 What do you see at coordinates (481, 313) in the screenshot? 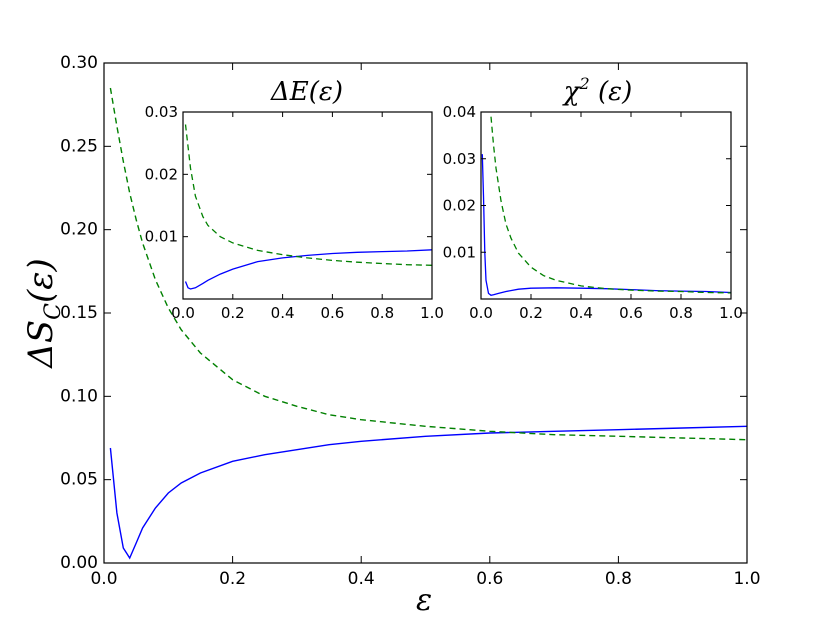
I see `inset-chi-x-tick-label: 0.0` at bounding box center [481, 313].